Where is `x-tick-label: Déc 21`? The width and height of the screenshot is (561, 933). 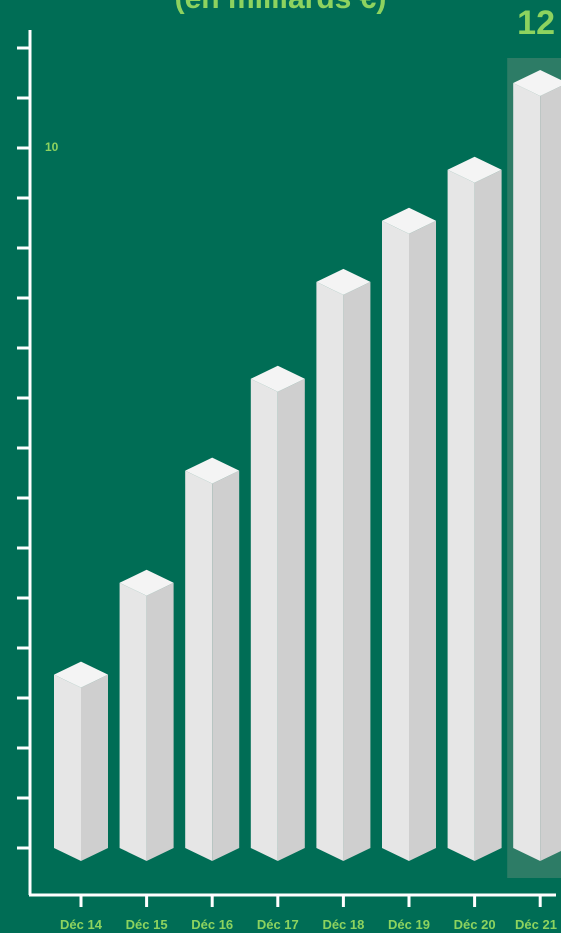
x-tick-label: Déc 21 is located at coordinates (536, 924).